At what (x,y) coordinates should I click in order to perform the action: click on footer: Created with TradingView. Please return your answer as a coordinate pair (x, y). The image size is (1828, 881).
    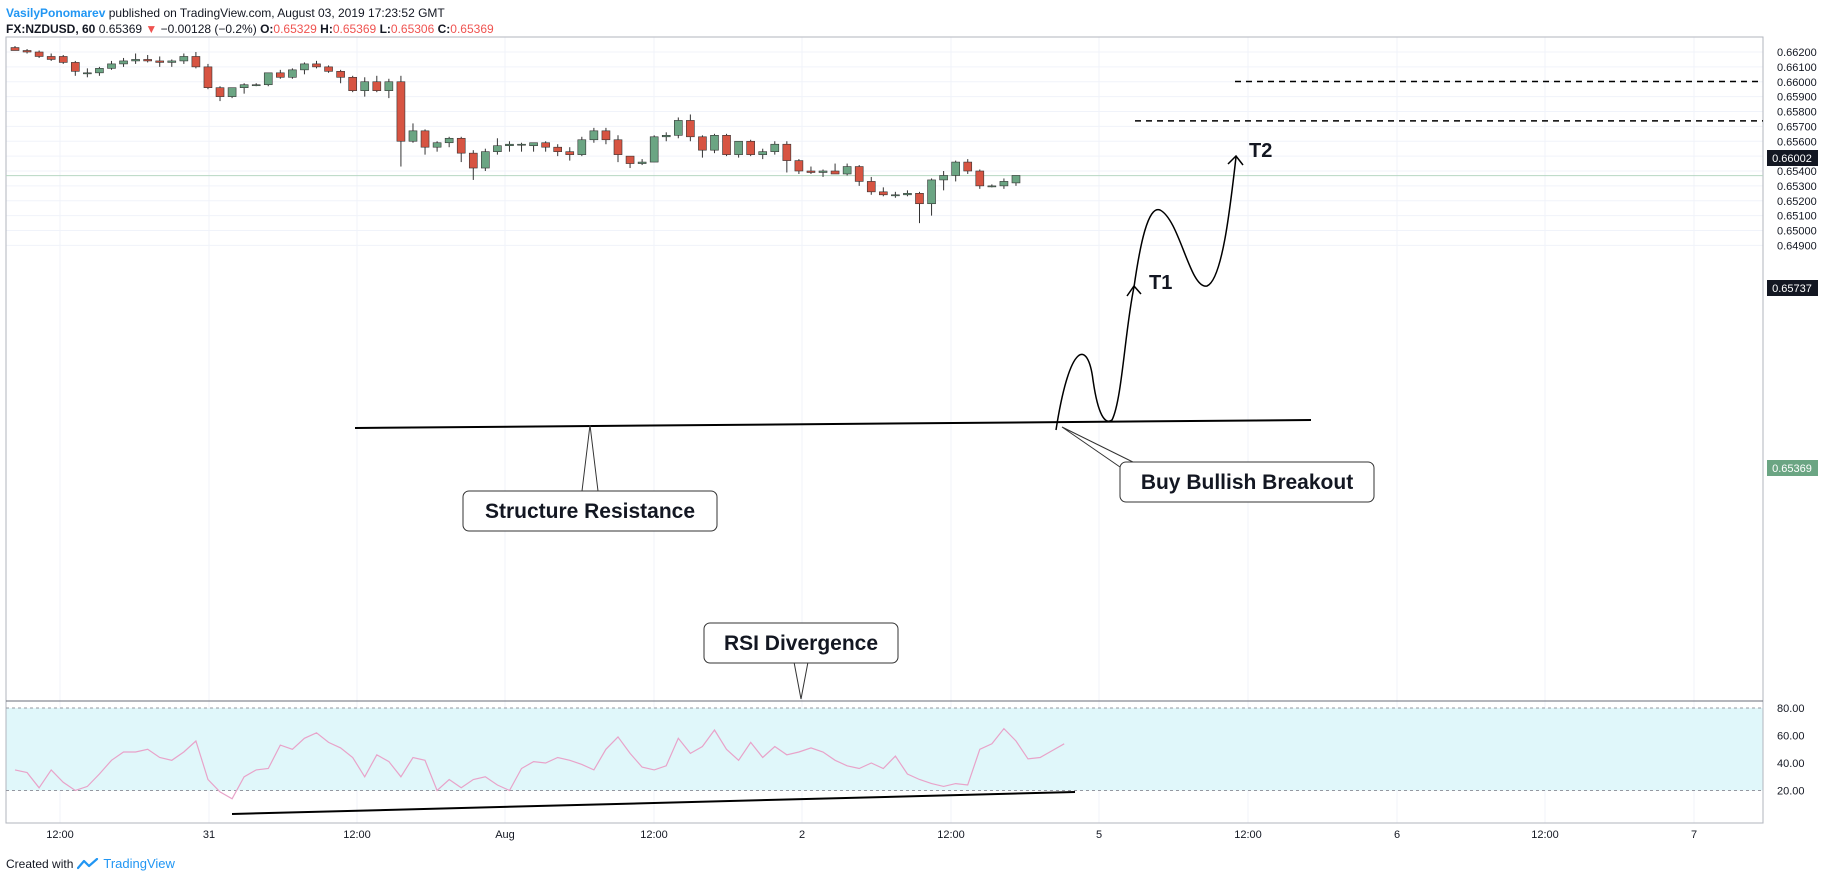
    Looking at the image, I should click on (90, 863).